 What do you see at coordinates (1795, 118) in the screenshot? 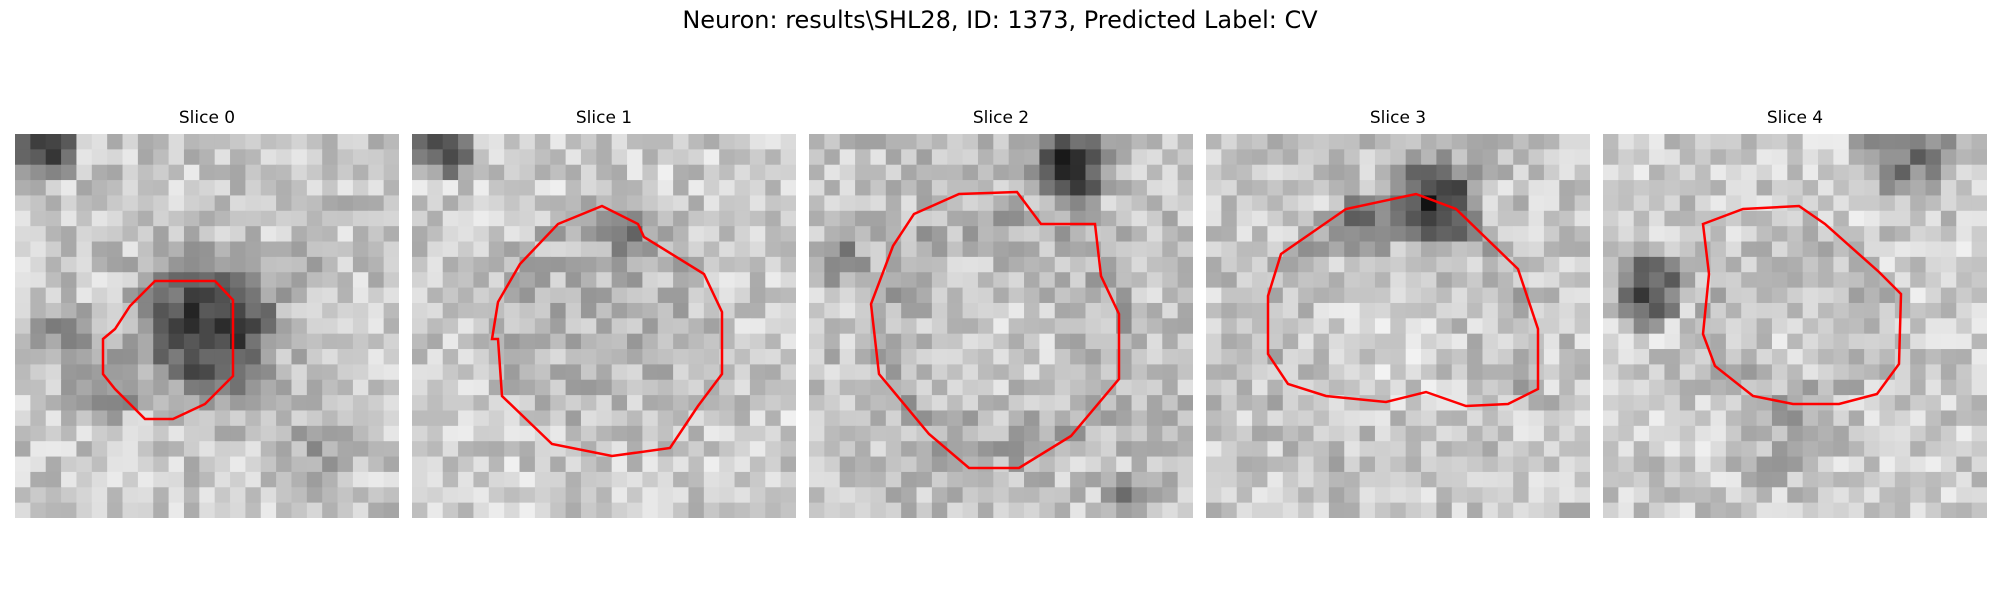
I see `slice-title-4: Slice 4` at bounding box center [1795, 118].